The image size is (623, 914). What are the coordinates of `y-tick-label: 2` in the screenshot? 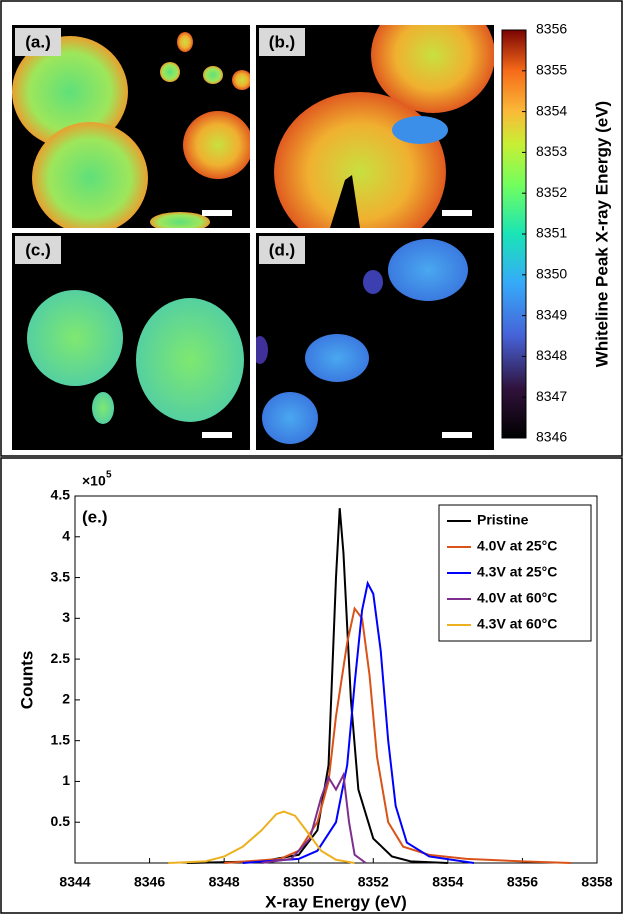 It's located at (66, 699).